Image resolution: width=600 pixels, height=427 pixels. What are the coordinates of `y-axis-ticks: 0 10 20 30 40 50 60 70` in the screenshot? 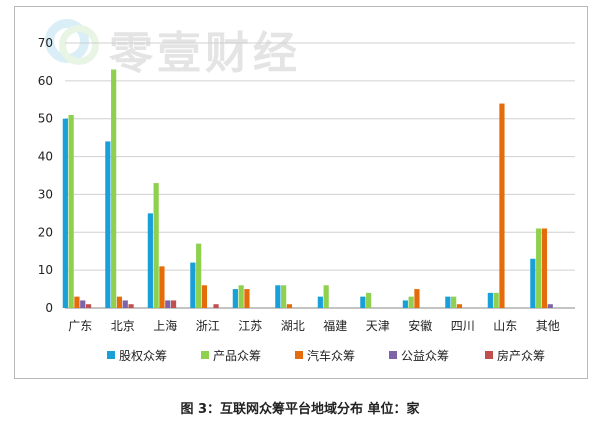 It's located at (45, 175).